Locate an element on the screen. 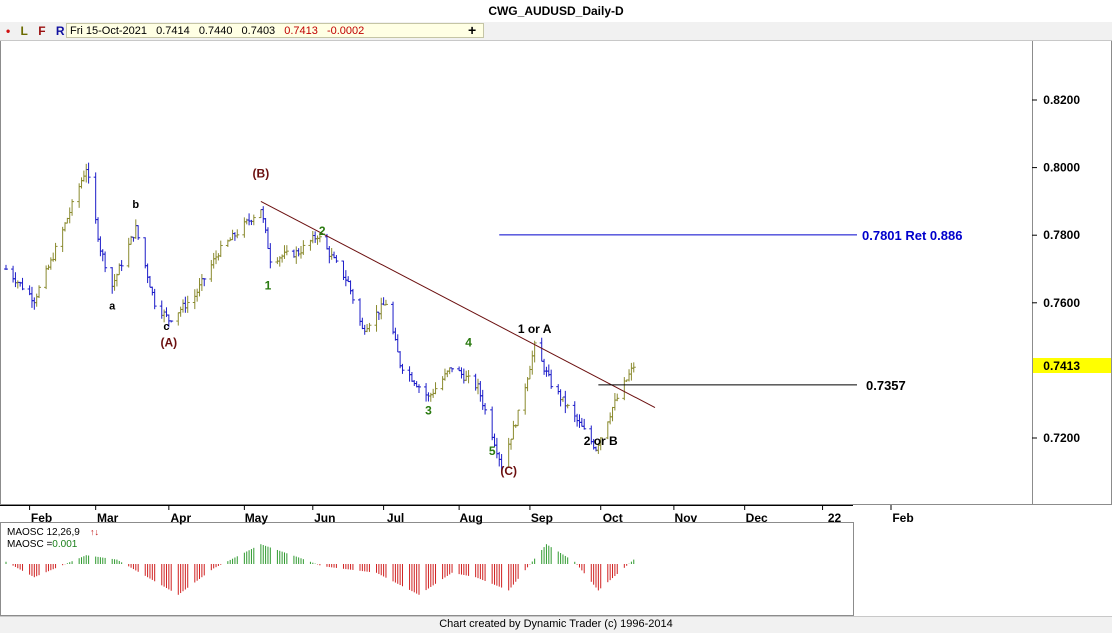 Image resolution: width=1112 pixels, height=633 pixels. wave-label: (A) is located at coordinates (169, 343).